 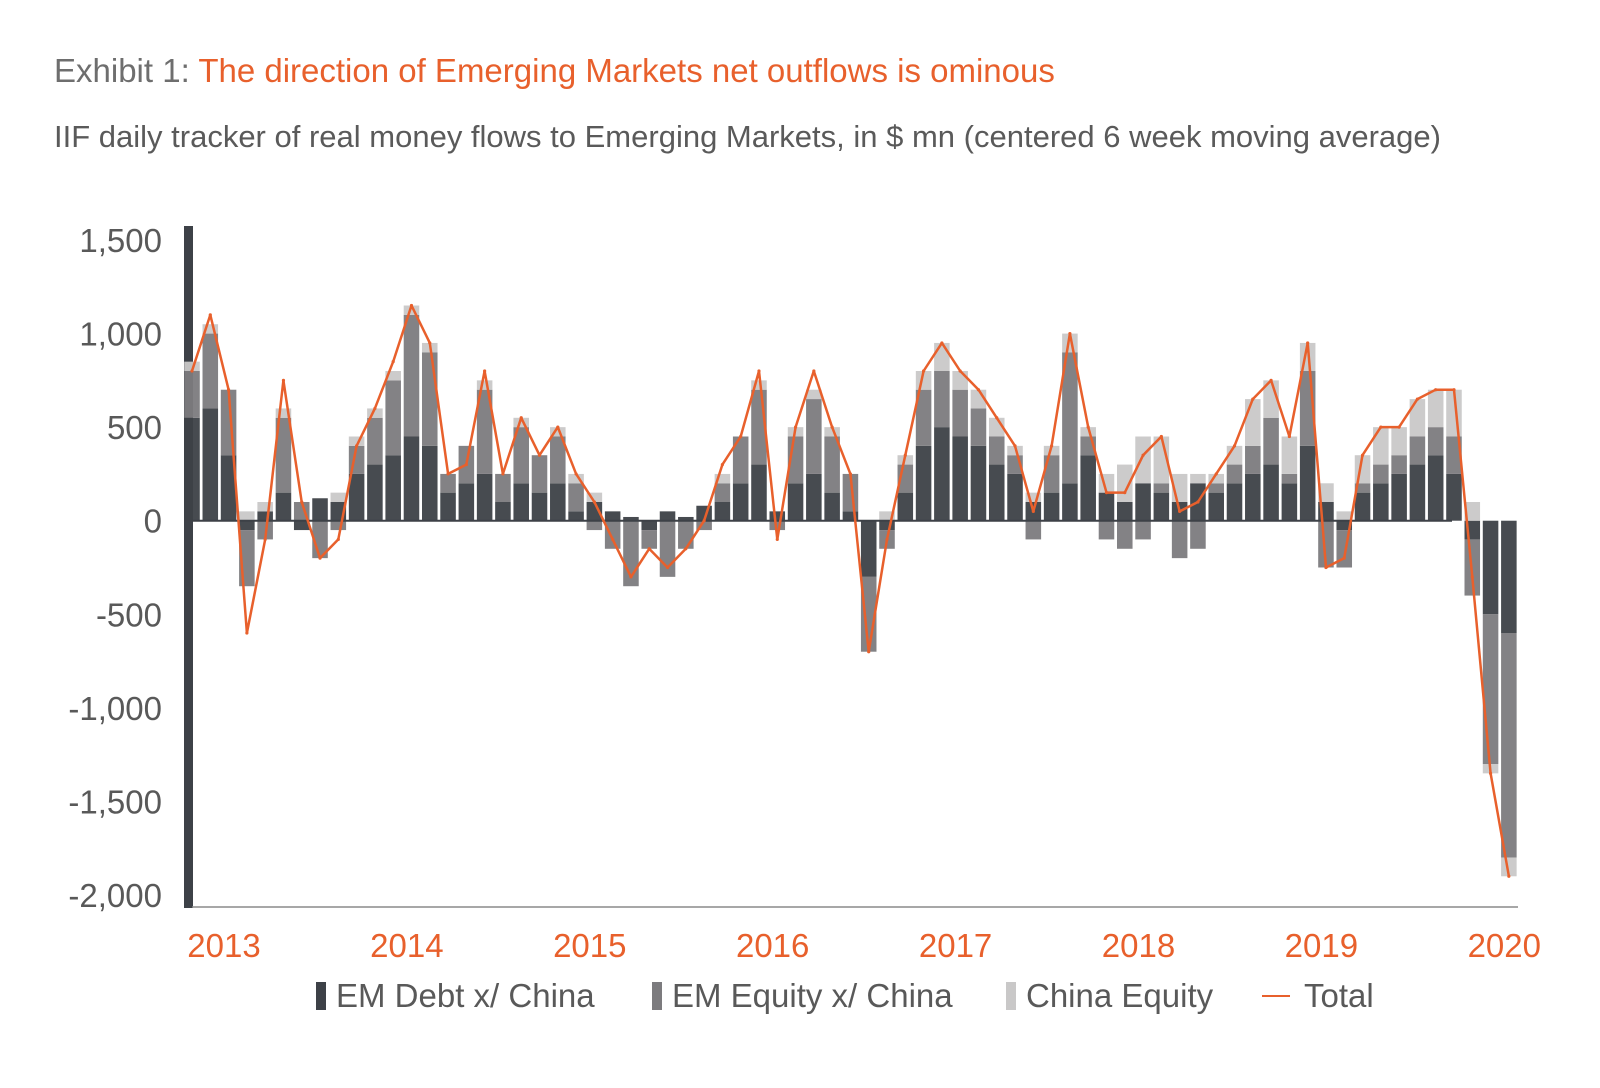 What do you see at coordinates (1318, 996) in the screenshot?
I see `legend-item-total: Total` at bounding box center [1318, 996].